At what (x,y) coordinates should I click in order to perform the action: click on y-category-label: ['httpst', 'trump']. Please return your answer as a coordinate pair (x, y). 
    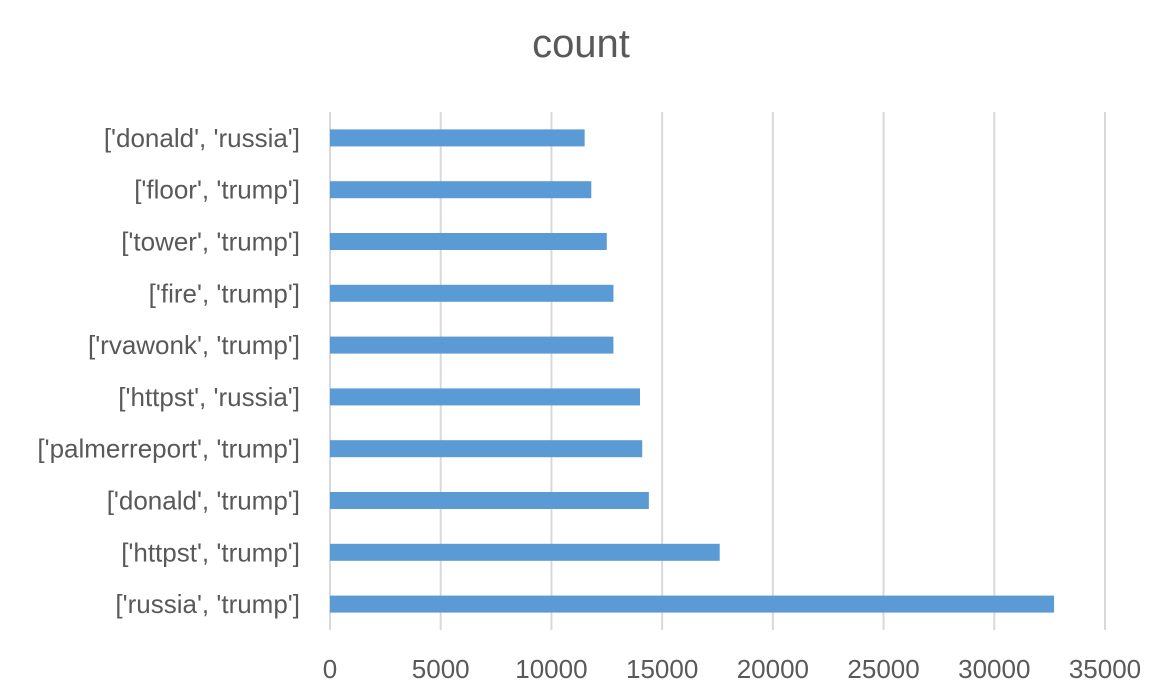
    Looking at the image, I should click on (210, 552).